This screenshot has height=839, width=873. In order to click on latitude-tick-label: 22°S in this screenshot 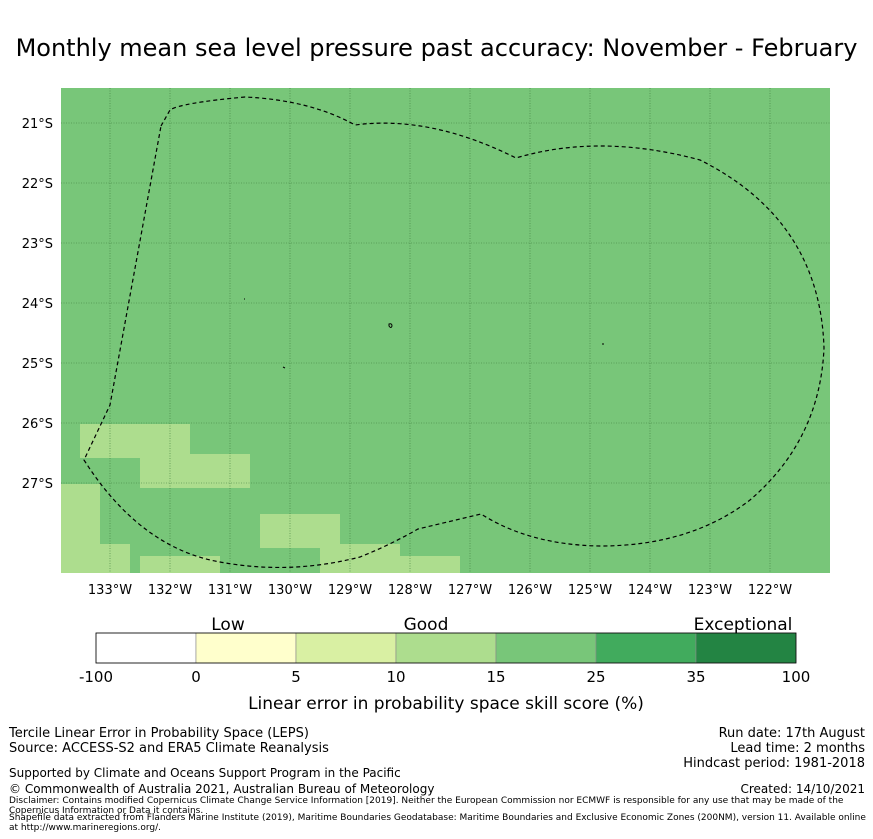, I will do `click(37, 184)`.